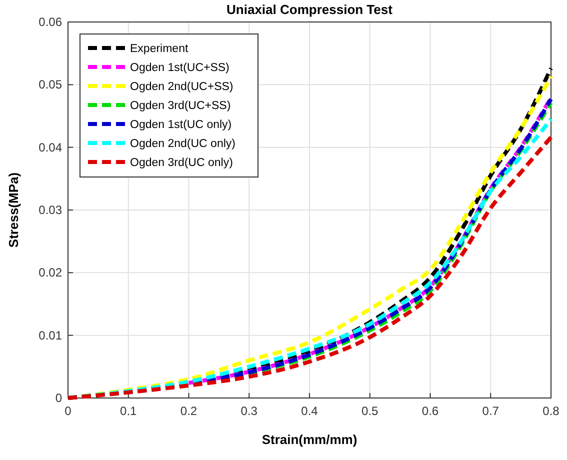 Image resolution: width=567 pixels, height=460 pixels. What do you see at coordinates (50, 85) in the screenshot?
I see `y-tick-label: 0.05` at bounding box center [50, 85].